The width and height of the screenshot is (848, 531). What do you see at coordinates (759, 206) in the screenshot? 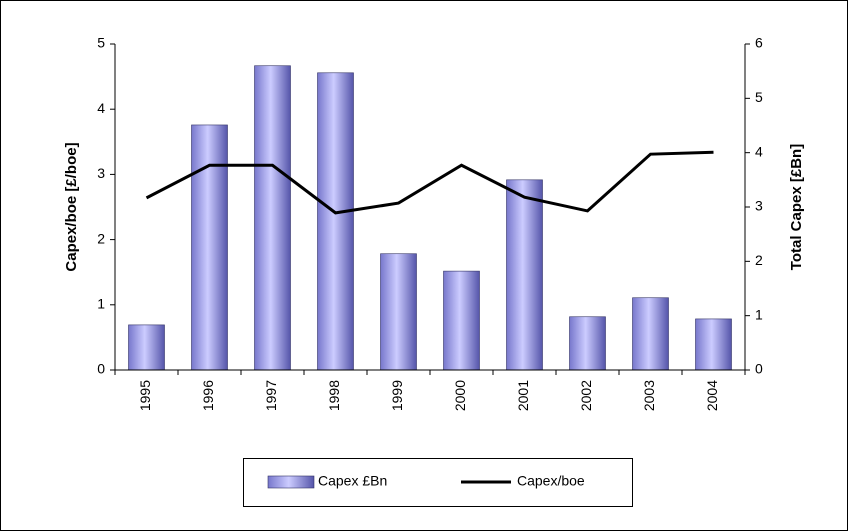
I see `y2-tick-label: 3` at bounding box center [759, 206].